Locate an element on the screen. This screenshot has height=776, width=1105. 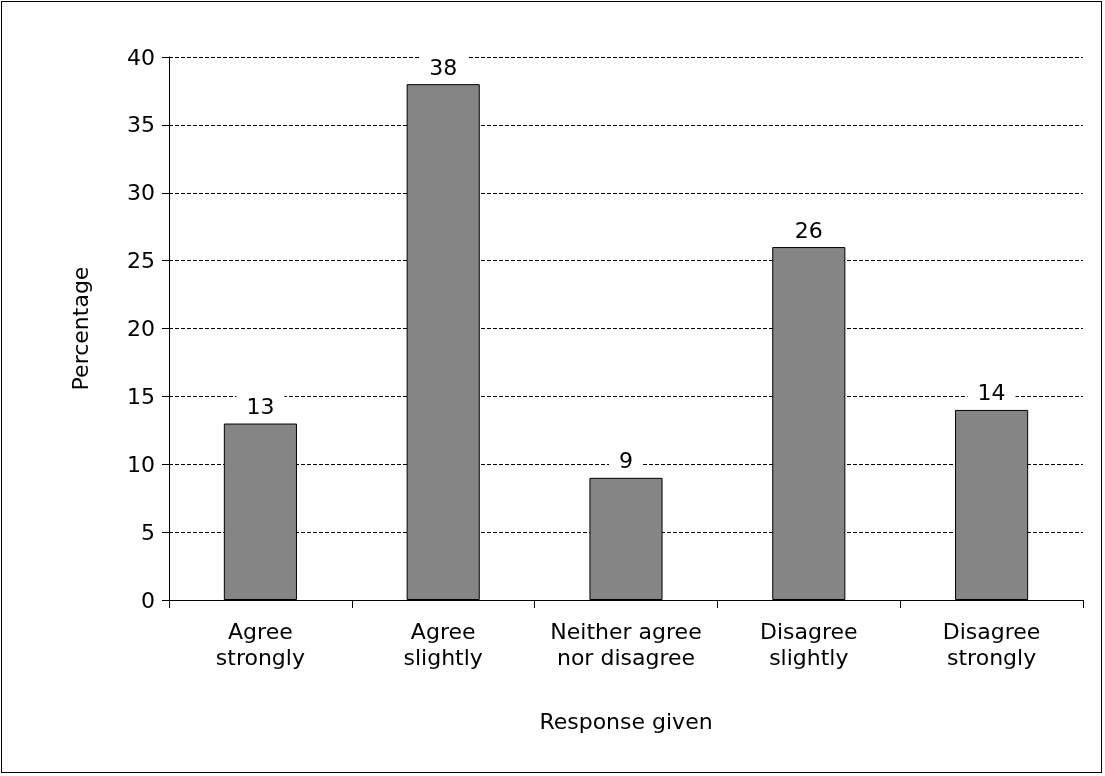
data-label: 38 is located at coordinates (443, 67).